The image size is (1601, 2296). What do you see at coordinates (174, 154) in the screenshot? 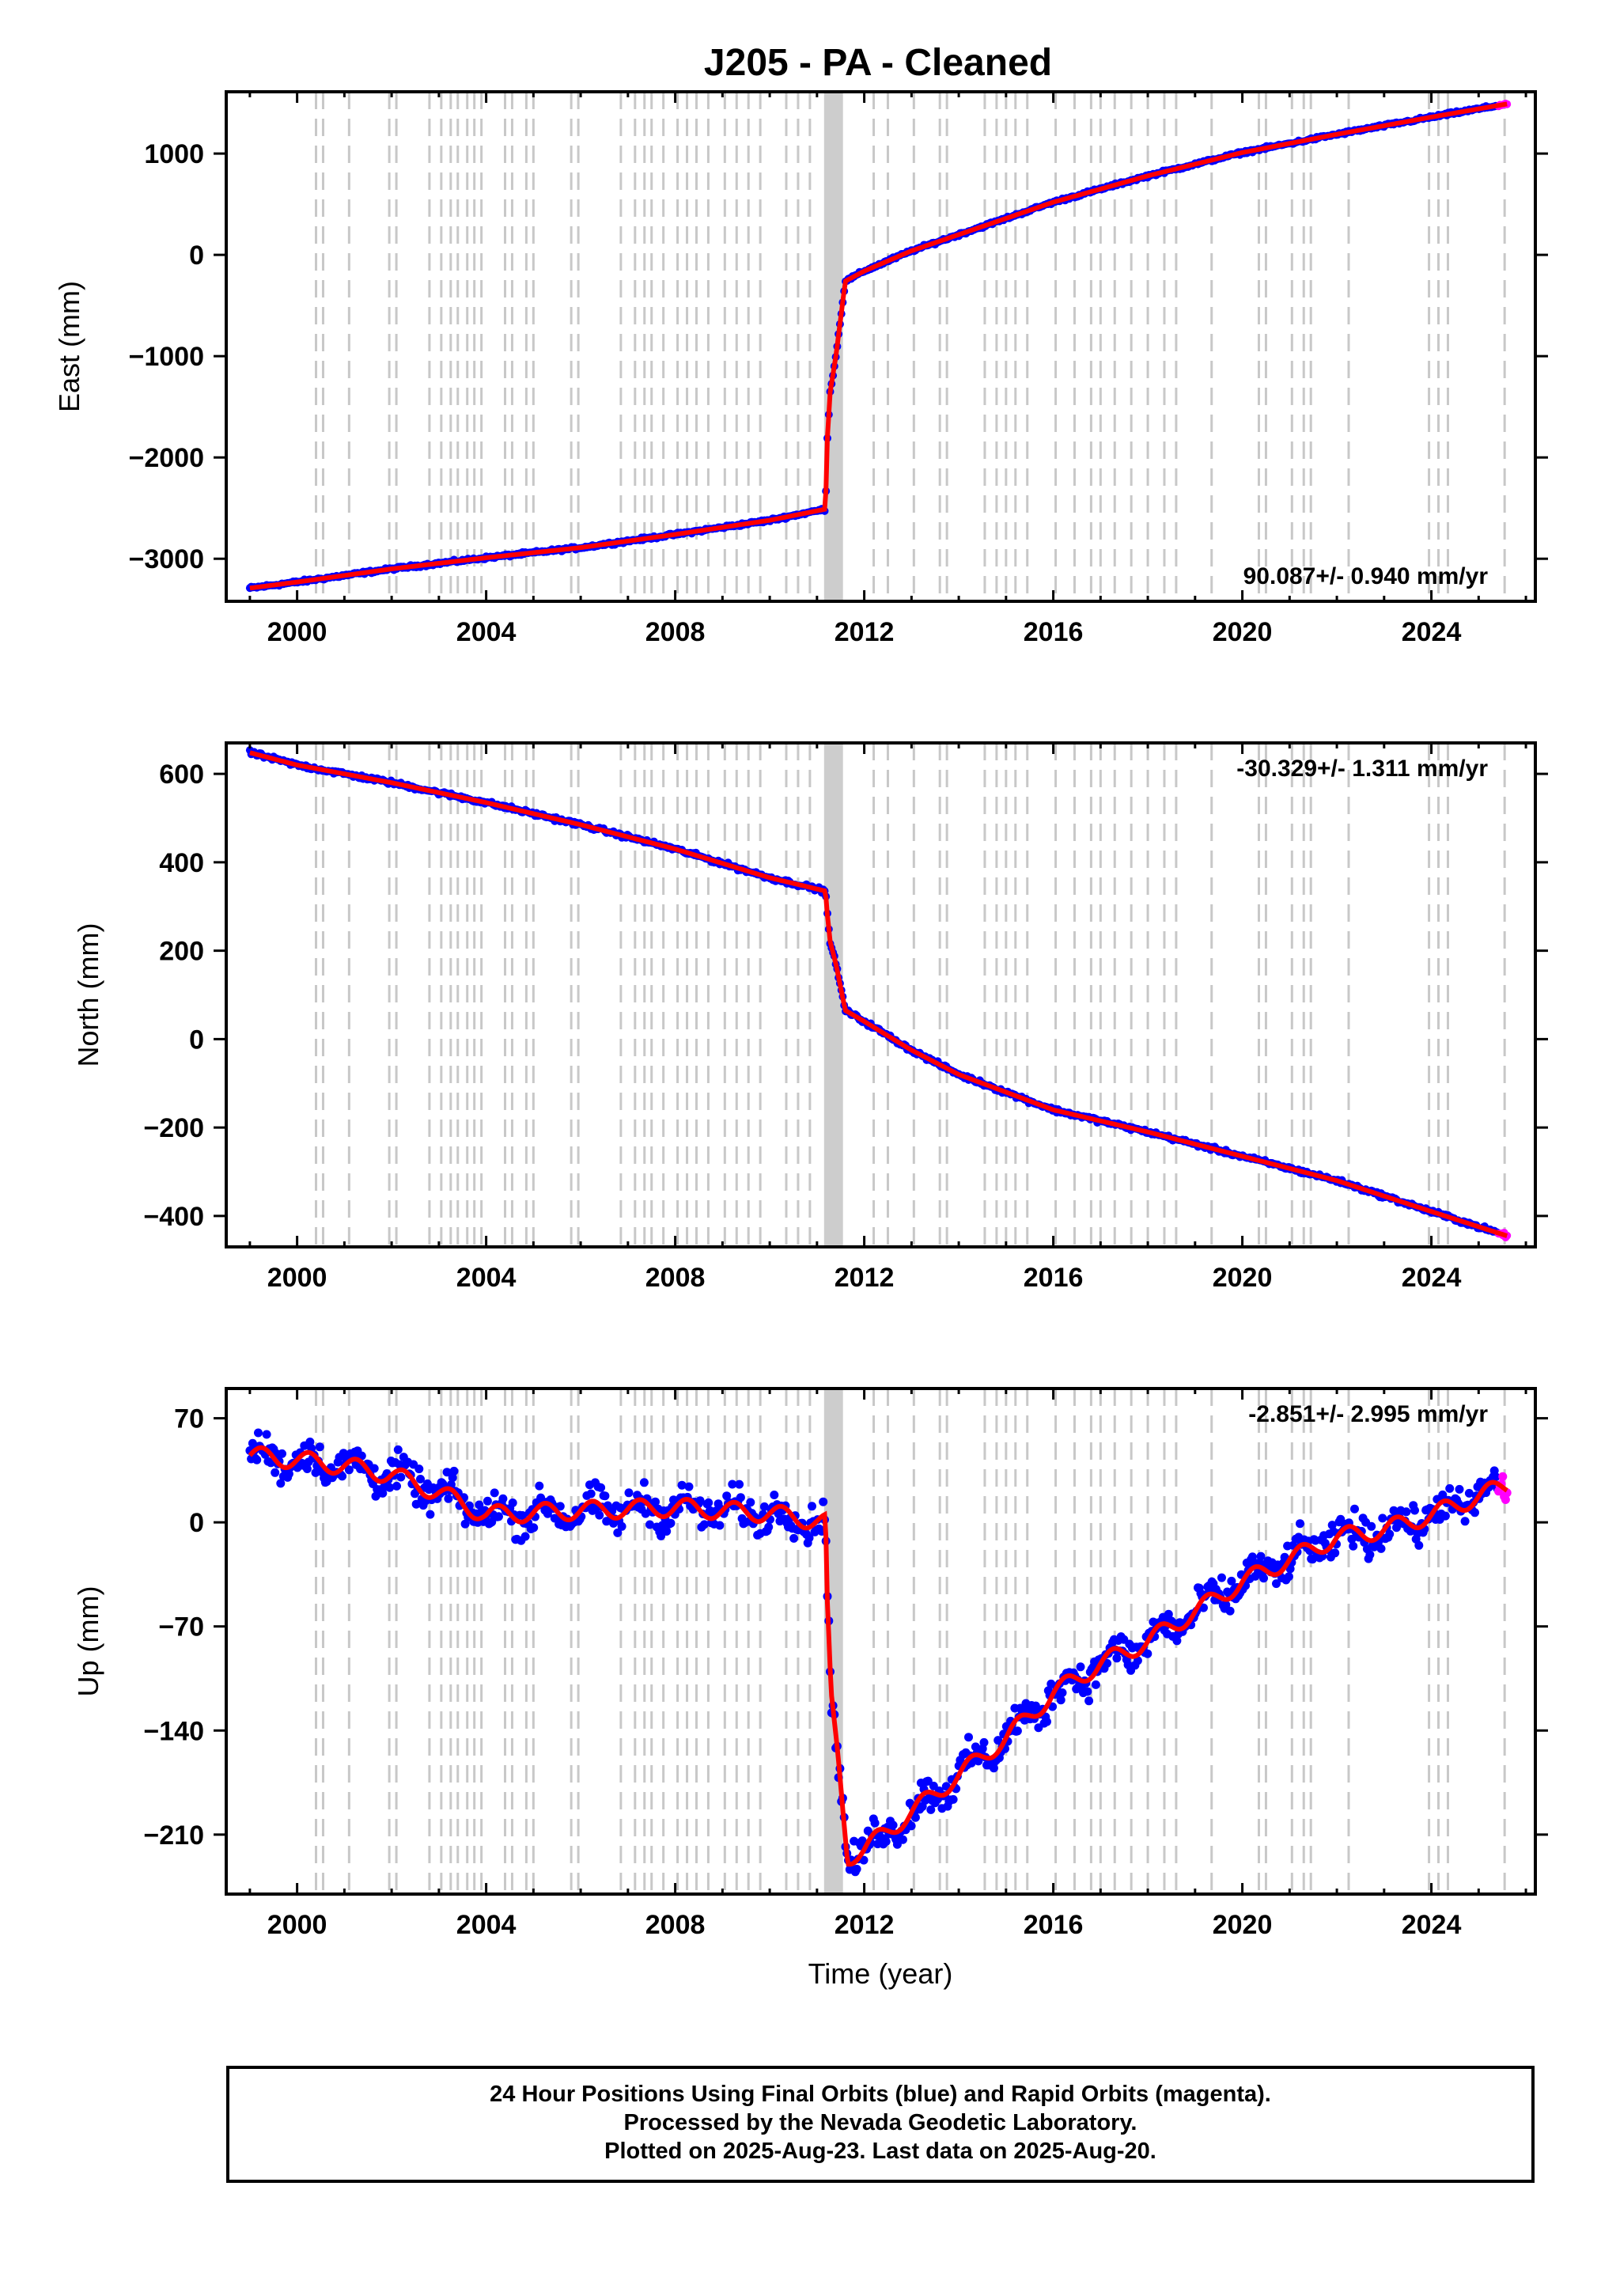
I see `y-tick-label: 1000` at bounding box center [174, 154].